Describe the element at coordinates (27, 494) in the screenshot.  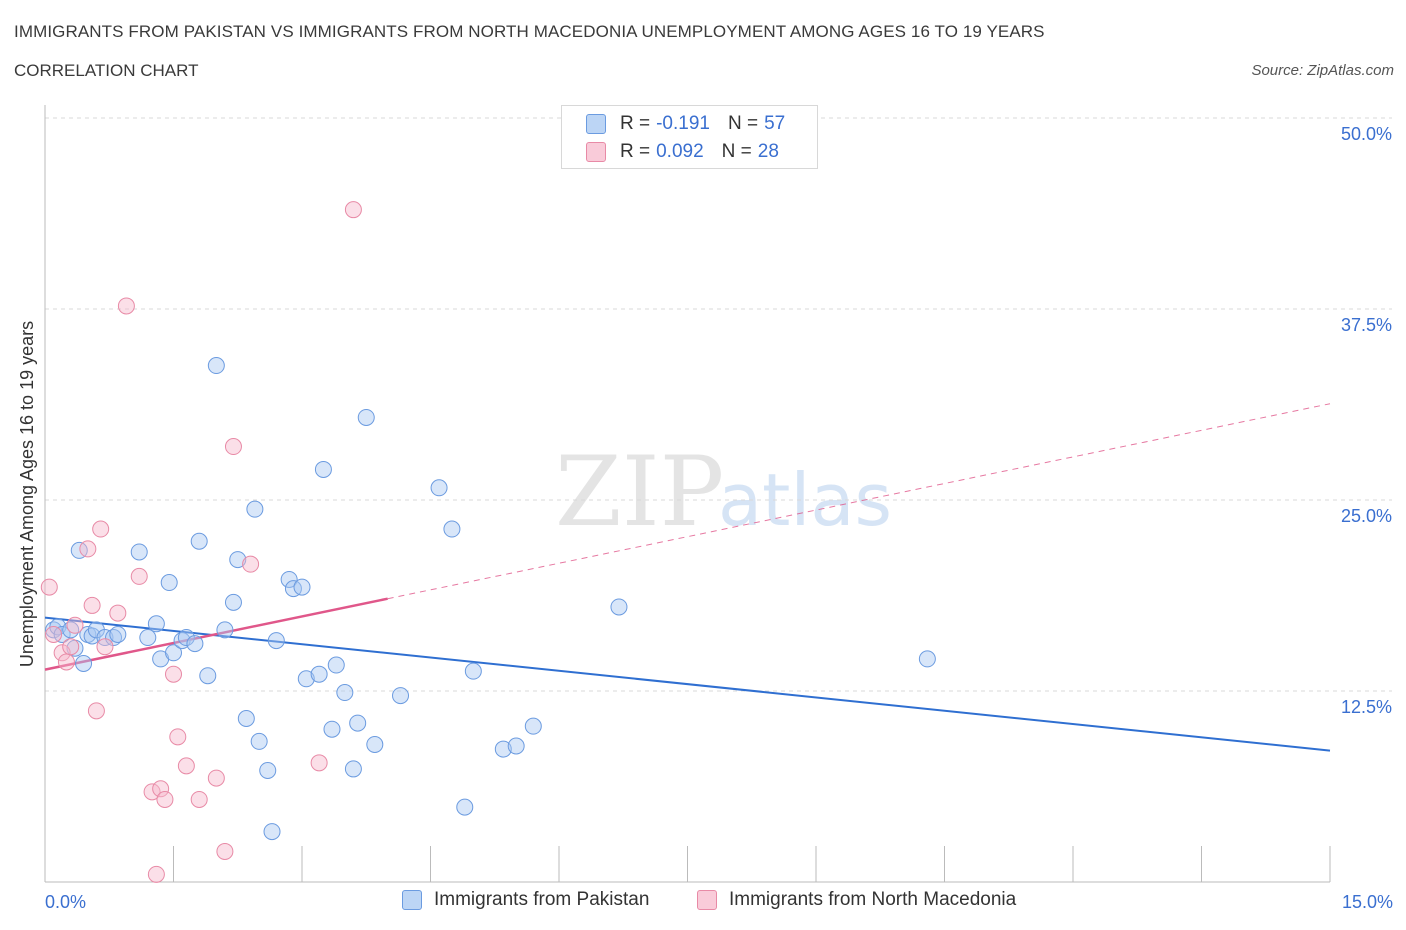
I see `y-axis-label: Unemployment Among Ages 16 to 19 years` at that location.